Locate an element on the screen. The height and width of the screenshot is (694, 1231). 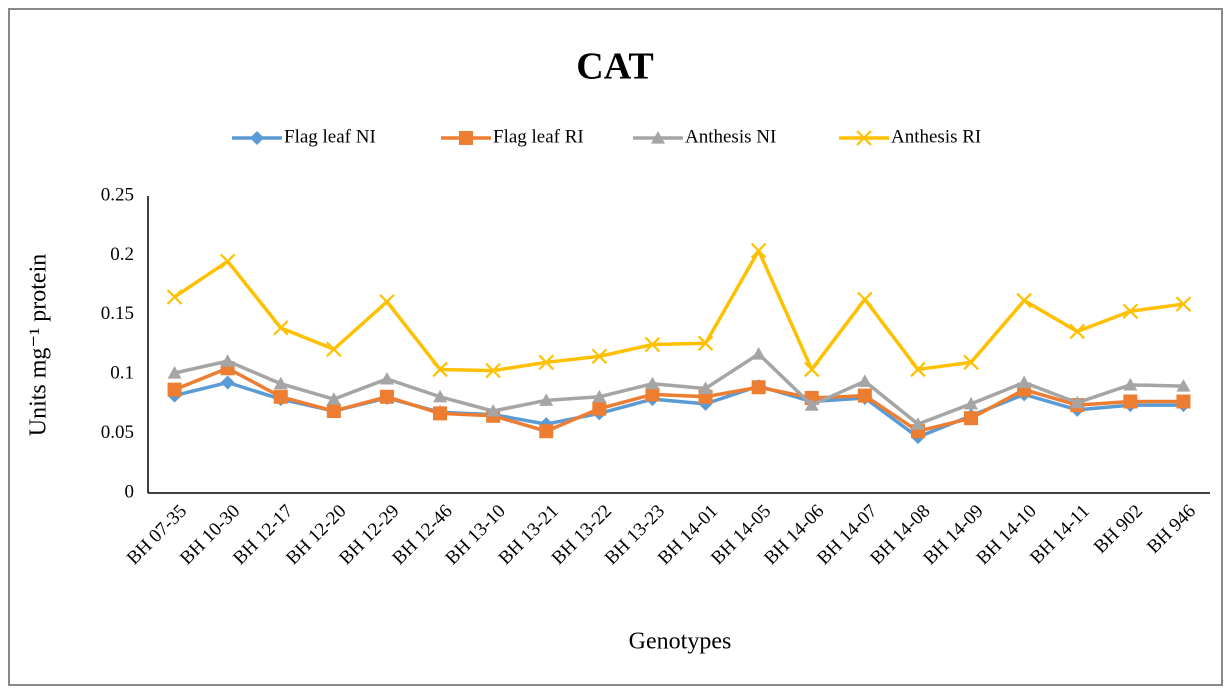
y-tick-label: 0.1 is located at coordinates (122, 373).